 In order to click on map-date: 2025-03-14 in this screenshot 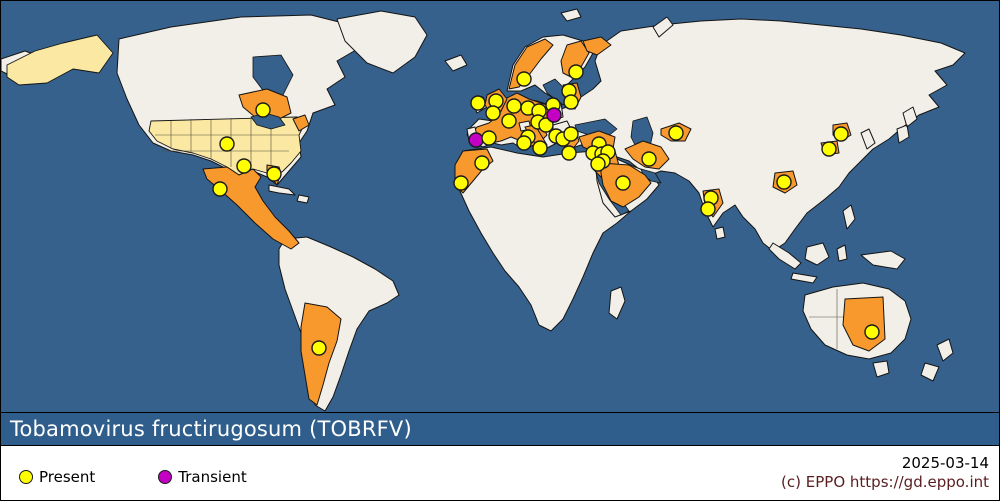, I will do `click(945, 463)`.